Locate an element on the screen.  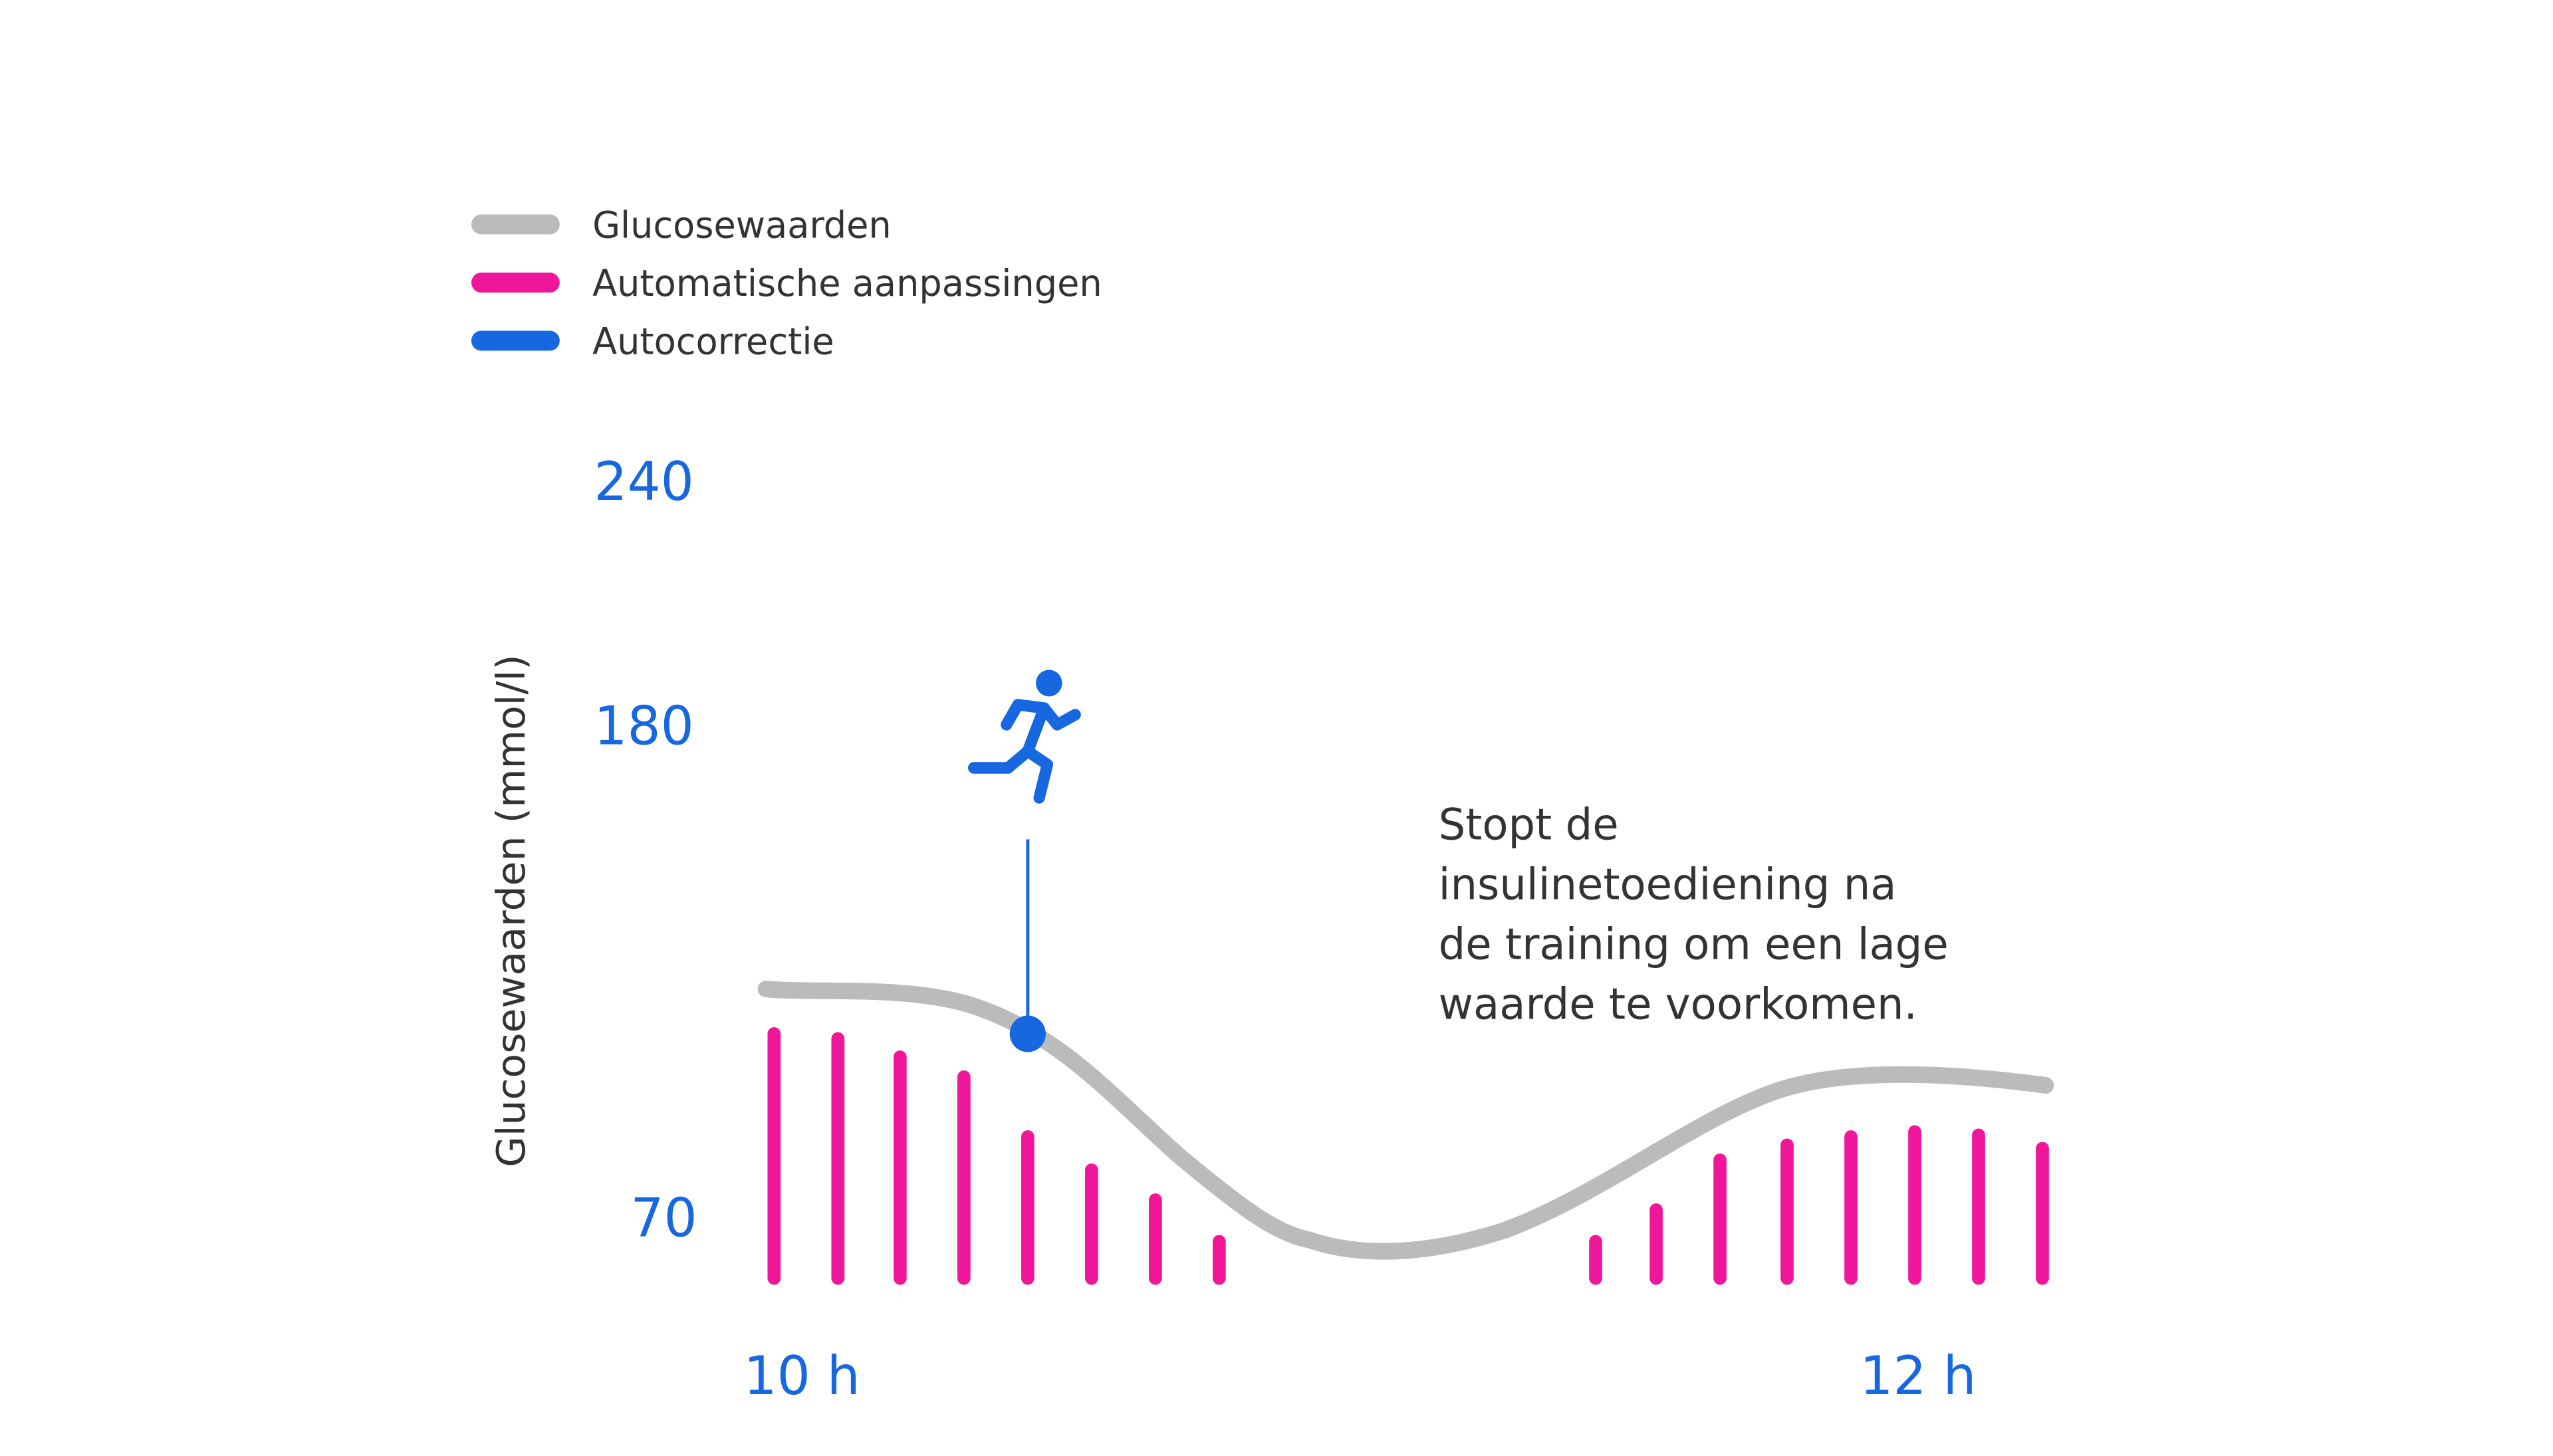
glucose-curve is located at coordinates (1405, 1120).